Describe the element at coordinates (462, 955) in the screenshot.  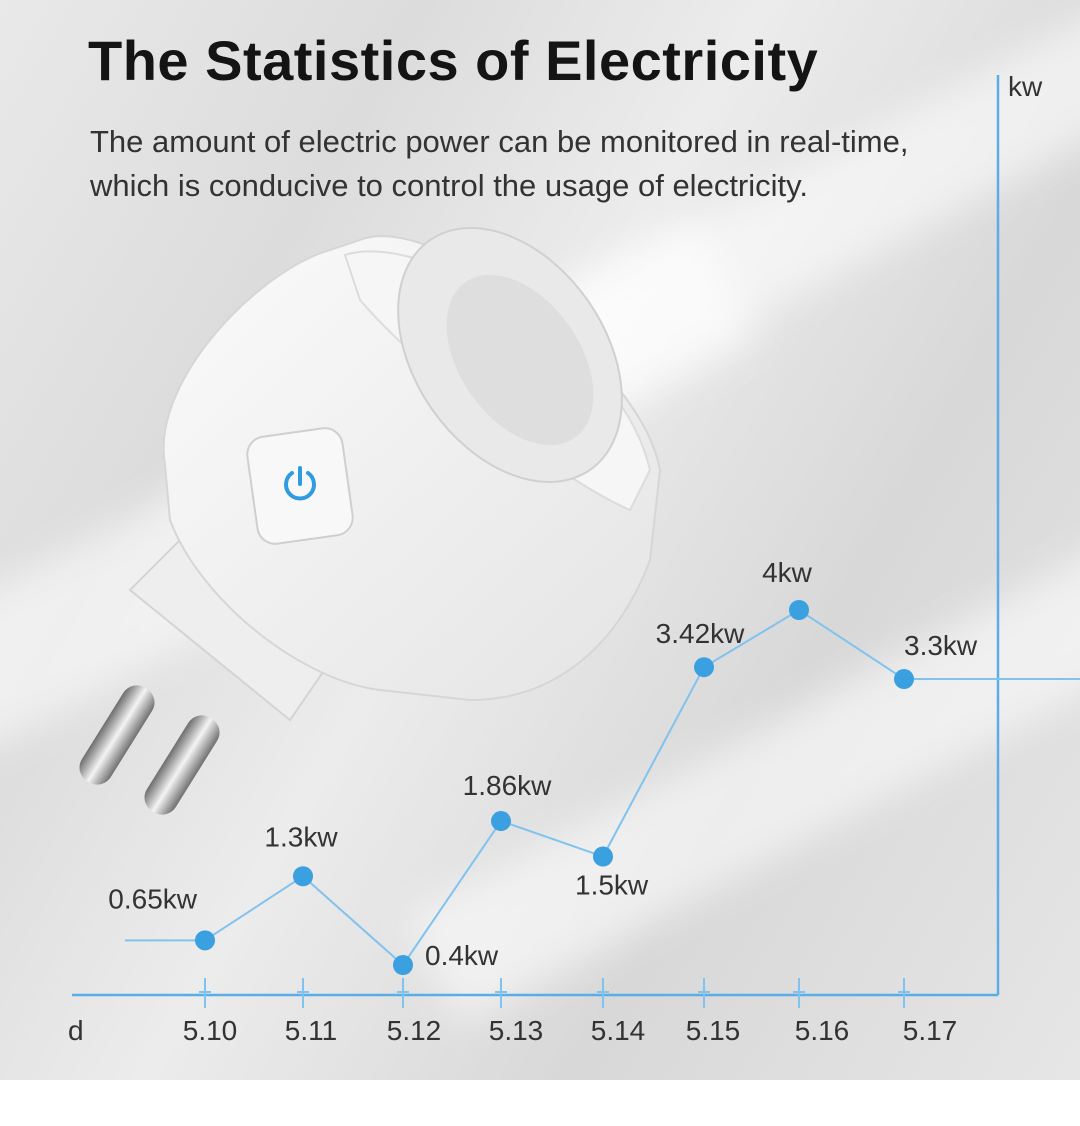
I see `data-label: 0.4kw` at that location.